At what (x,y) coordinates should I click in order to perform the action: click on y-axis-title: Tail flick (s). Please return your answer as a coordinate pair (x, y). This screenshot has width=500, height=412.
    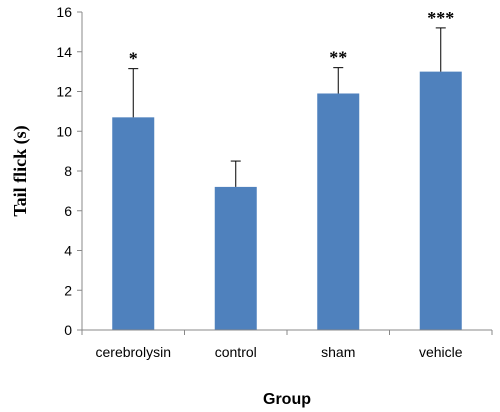
    Looking at the image, I should click on (20, 170).